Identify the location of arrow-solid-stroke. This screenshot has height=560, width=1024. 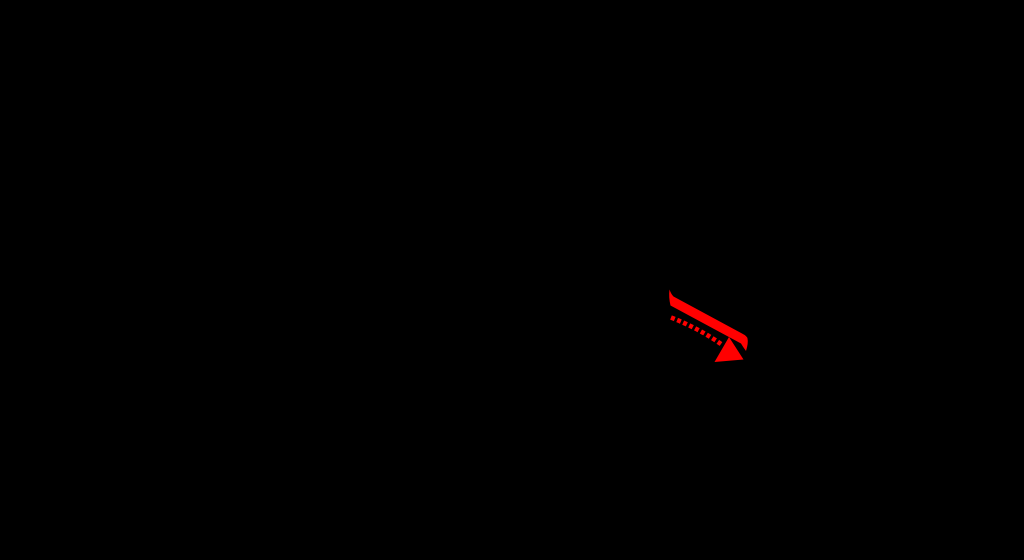
(708, 320).